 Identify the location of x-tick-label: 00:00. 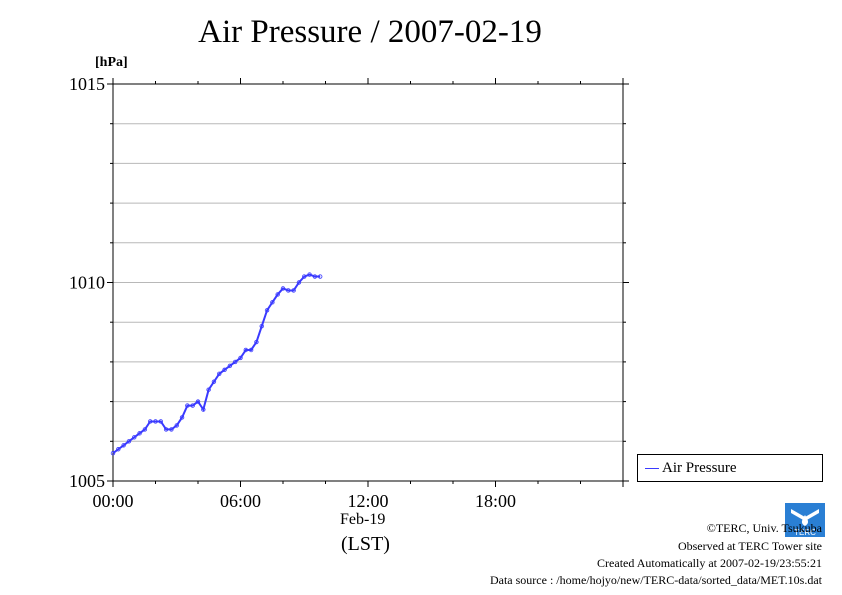
(112, 501).